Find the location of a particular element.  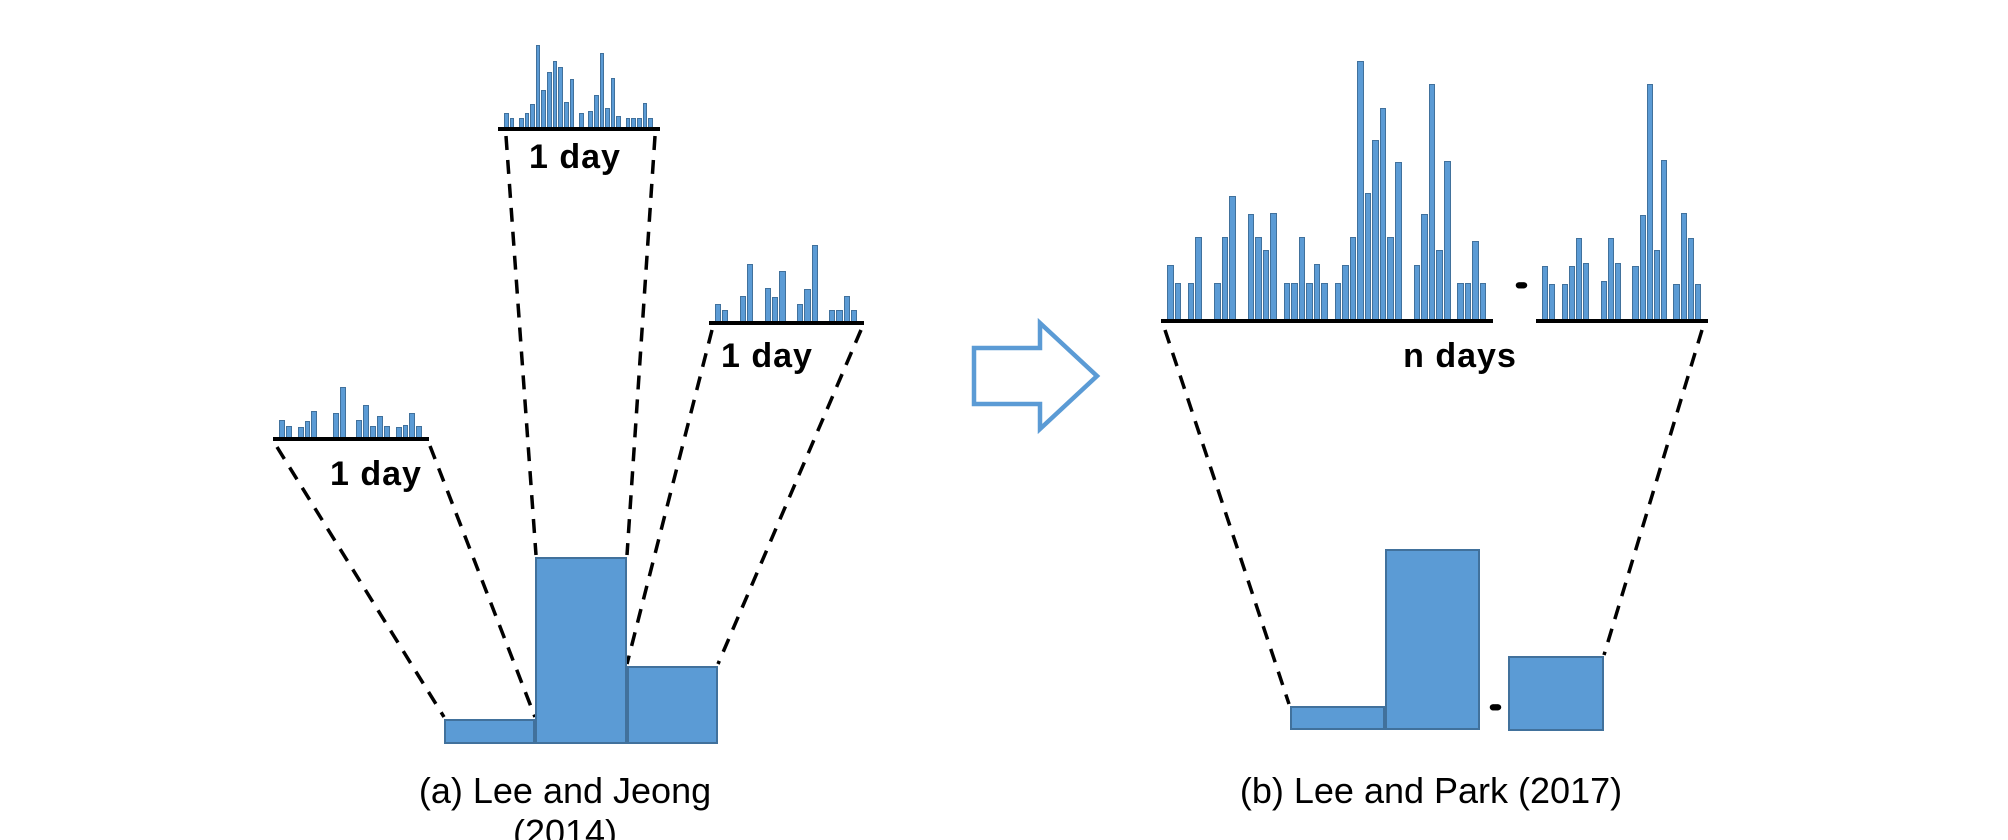

aggregate-bars-b-right is located at coordinates (1556, 692).